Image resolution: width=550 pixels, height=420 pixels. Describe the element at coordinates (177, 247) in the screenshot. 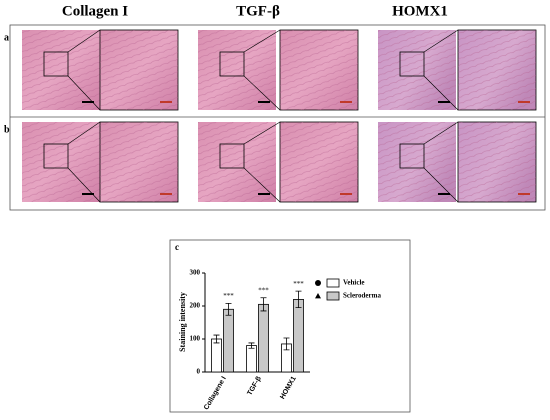

I see `panel-label: c` at that location.